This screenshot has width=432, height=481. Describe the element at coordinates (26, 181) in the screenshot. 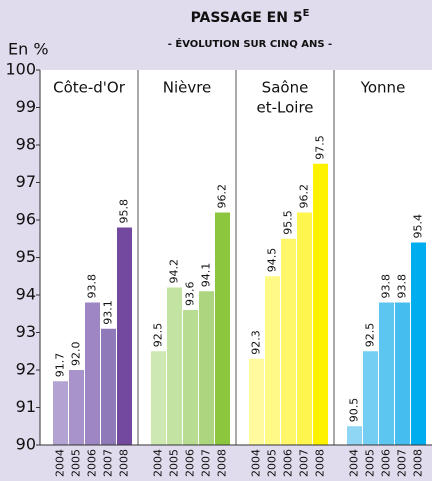

I see `y-tick-label: 97` at that location.